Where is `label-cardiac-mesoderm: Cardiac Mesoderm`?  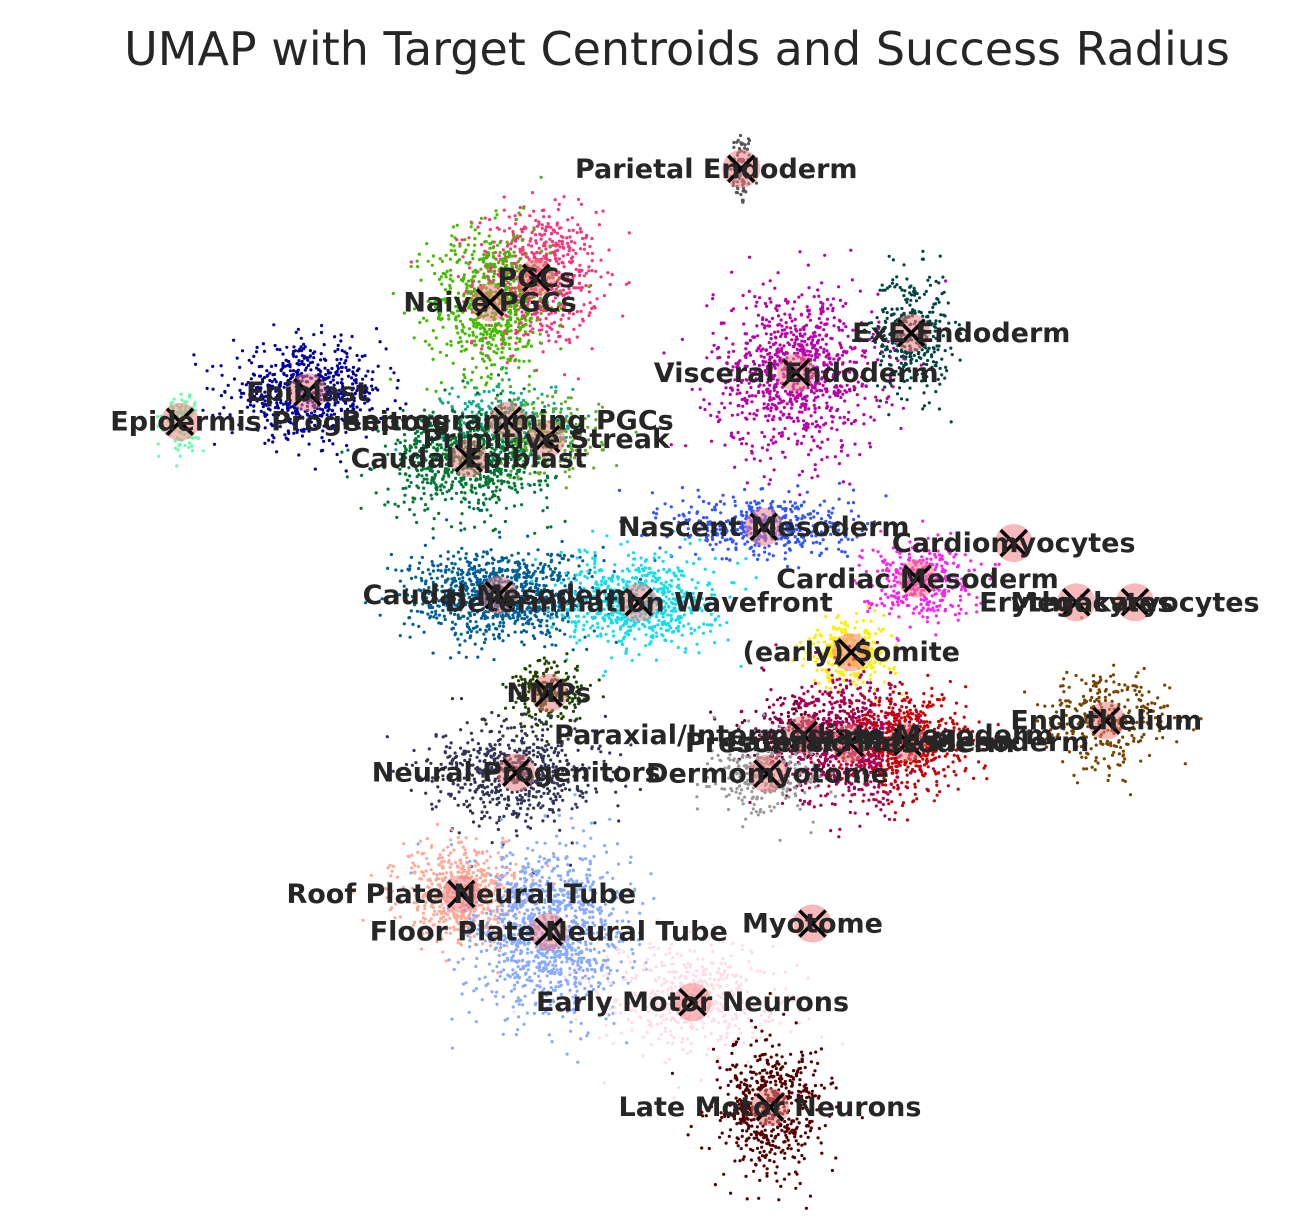 label-cardiac-mesoderm: Cardiac Mesoderm is located at coordinates (917, 579).